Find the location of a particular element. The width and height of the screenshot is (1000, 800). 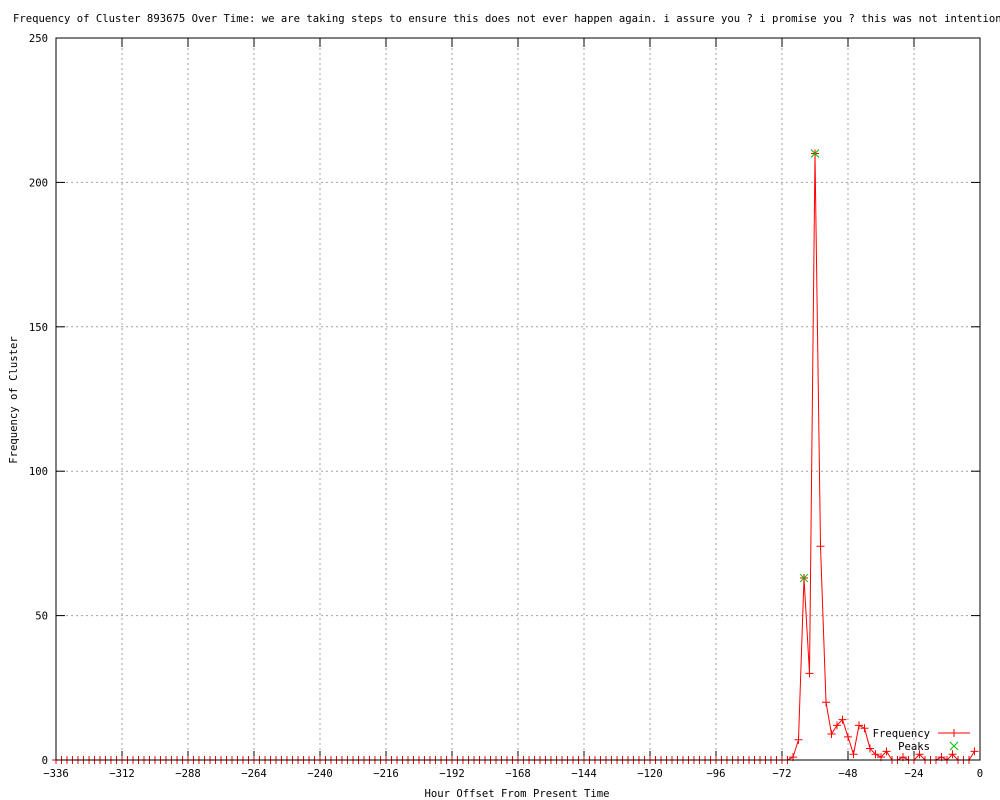

x-tick-label: −120 is located at coordinates (650, 774).